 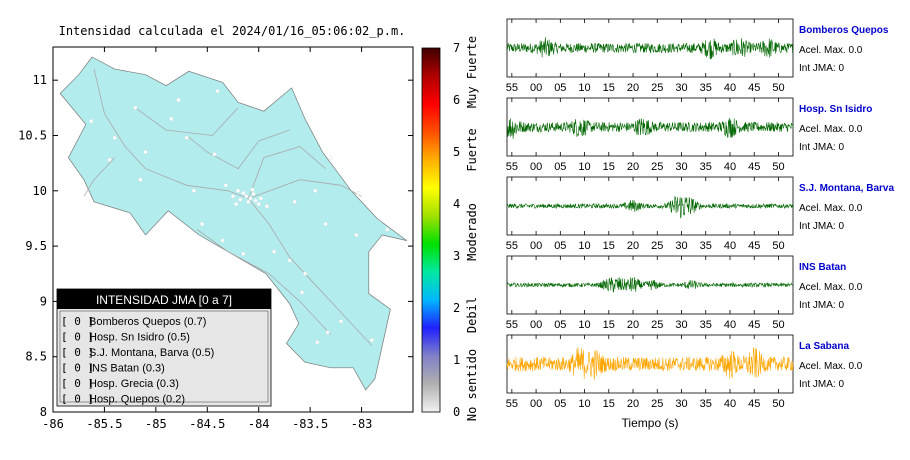 What do you see at coordinates (36, 246) in the screenshot?
I see `y-tick-label: 9.5` at bounding box center [36, 246].